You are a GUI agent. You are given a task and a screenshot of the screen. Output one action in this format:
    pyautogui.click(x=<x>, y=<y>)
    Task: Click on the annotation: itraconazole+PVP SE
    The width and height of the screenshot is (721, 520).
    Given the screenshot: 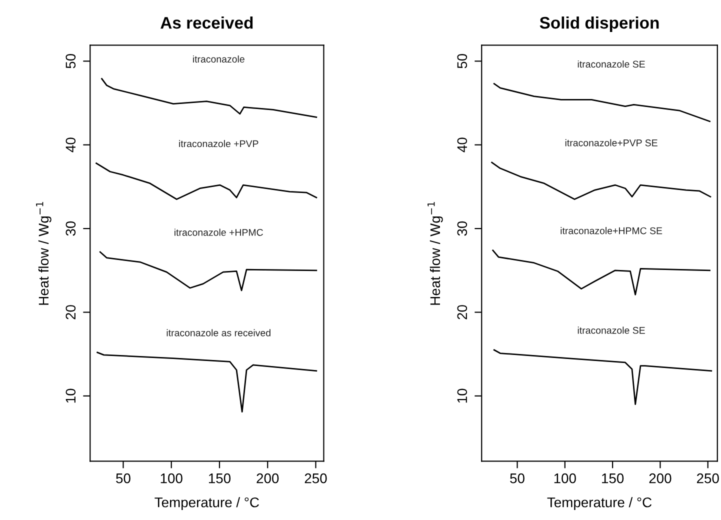 What is the action you would take?
    pyautogui.click(x=611, y=142)
    